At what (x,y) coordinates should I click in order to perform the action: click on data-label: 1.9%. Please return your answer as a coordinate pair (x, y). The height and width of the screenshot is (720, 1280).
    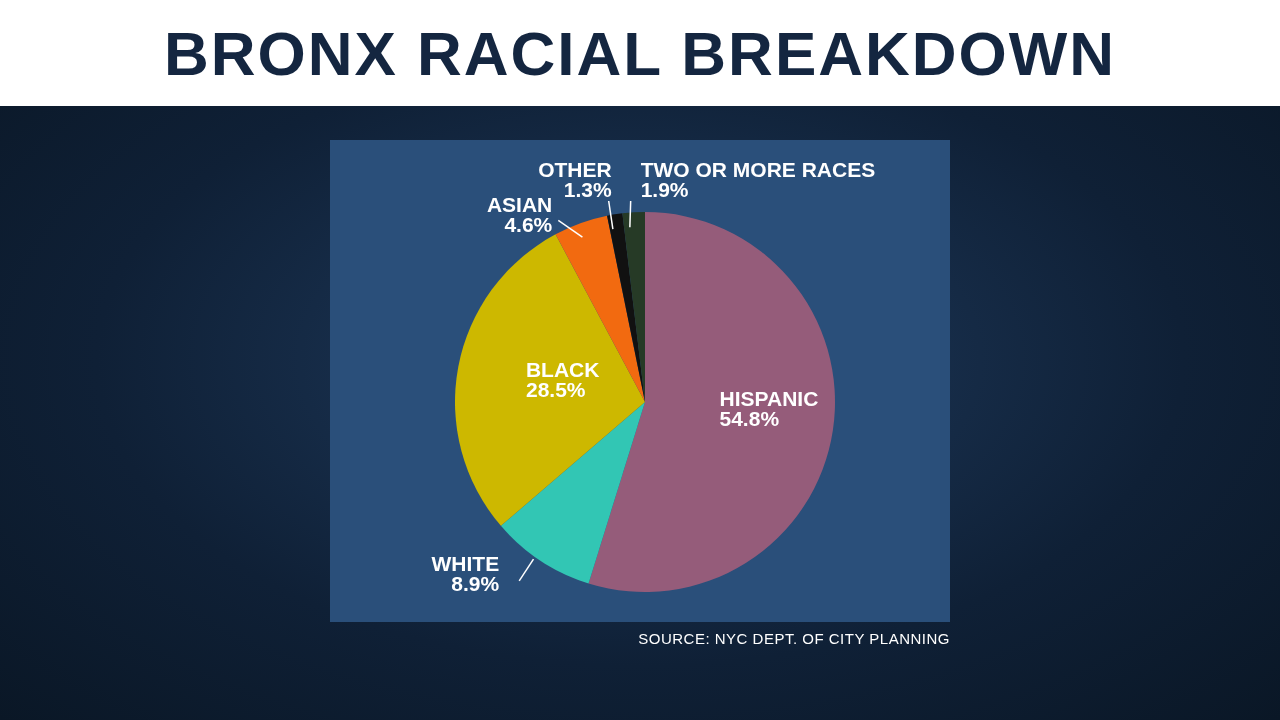
    Looking at the image, I should click on (664, 189).